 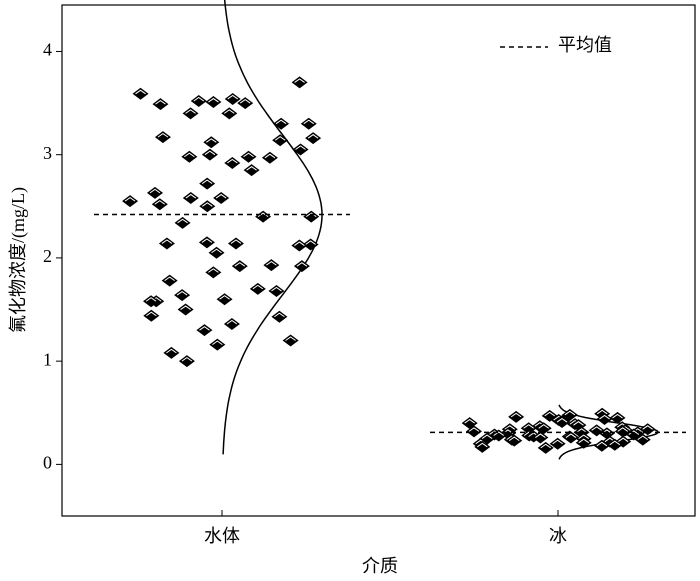 I want to click on x-tick-label: 冰, so click(x=558, y=536).